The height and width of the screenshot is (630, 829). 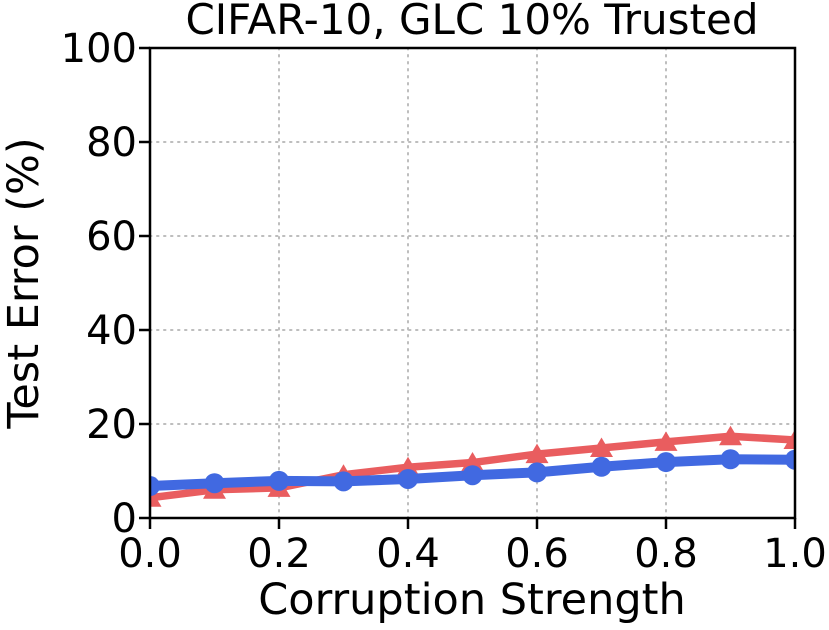 What do you see at coordinates (279, 554) in the screenshot?
I see `x-tick-label: 0.2` at bounding box center [279, 554].